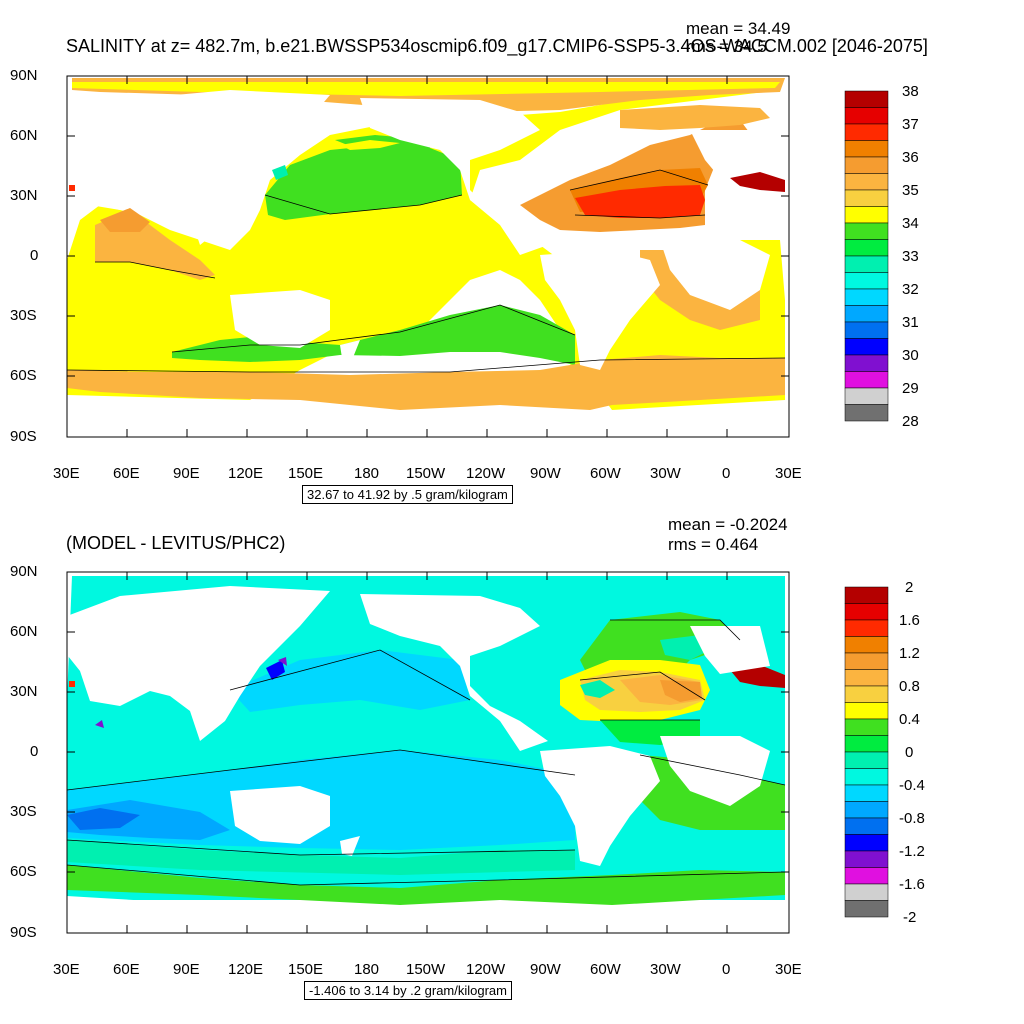 The height and width of the screenshot is (1024, 1024). What do you see at coordinates (605, 969) in the screenshot?
I see `panel2-lon-label: 60W` at bounding box center [605, 969].